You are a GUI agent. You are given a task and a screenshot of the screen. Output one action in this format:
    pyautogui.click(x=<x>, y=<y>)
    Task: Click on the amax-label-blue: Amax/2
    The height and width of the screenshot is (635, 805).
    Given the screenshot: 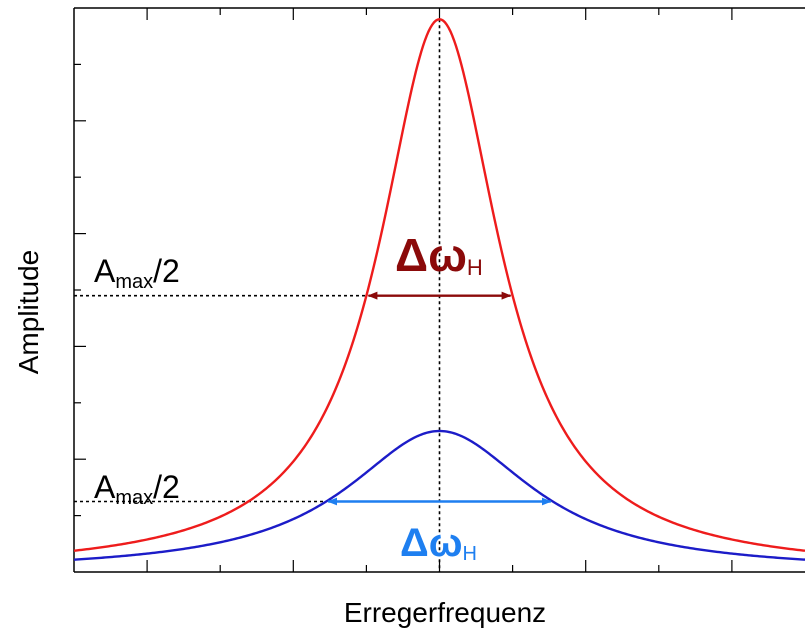 What is the action you would take?
    pyautogui.click(x=137, y=489)
    